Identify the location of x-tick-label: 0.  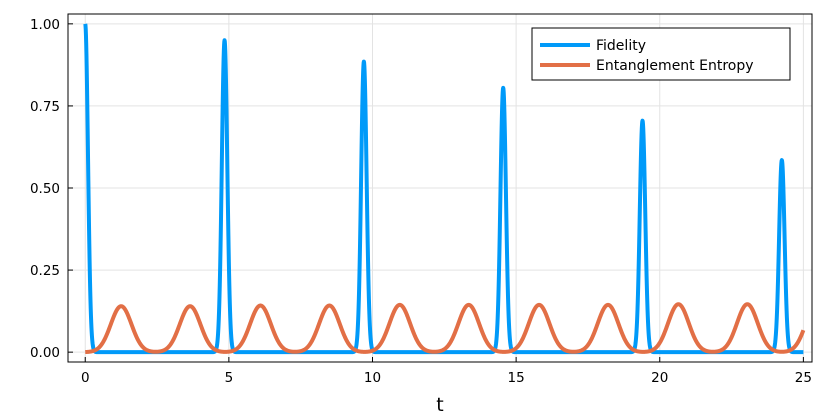
(85, 378).